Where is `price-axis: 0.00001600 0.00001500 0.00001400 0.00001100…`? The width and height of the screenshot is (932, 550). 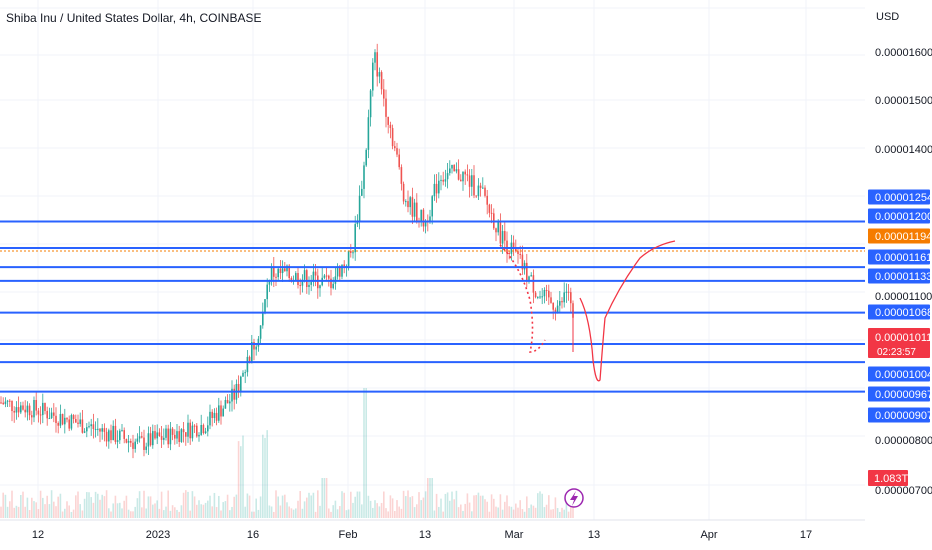
price-axis: 0.00001600 0.00001500 0.00001400 0.00001100… is located at coordinates (903, 272).